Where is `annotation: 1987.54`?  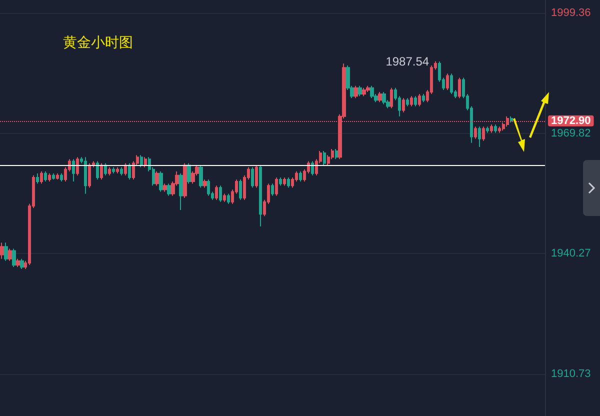
annotation: 1987.54 is located at coordinates (408, 61).